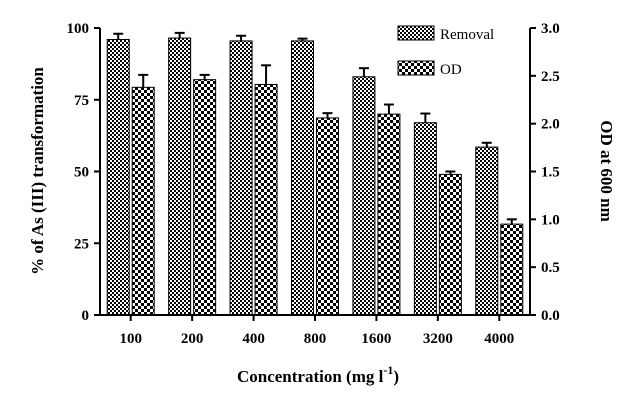  I want to click on left-tick-label-75: 75, so click(81, 101).